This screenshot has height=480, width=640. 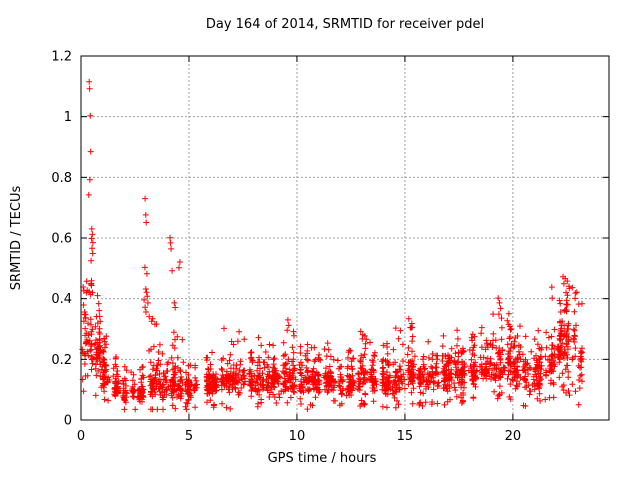 I want to click on y-tick-label: 1, so click(x=68, y=117).